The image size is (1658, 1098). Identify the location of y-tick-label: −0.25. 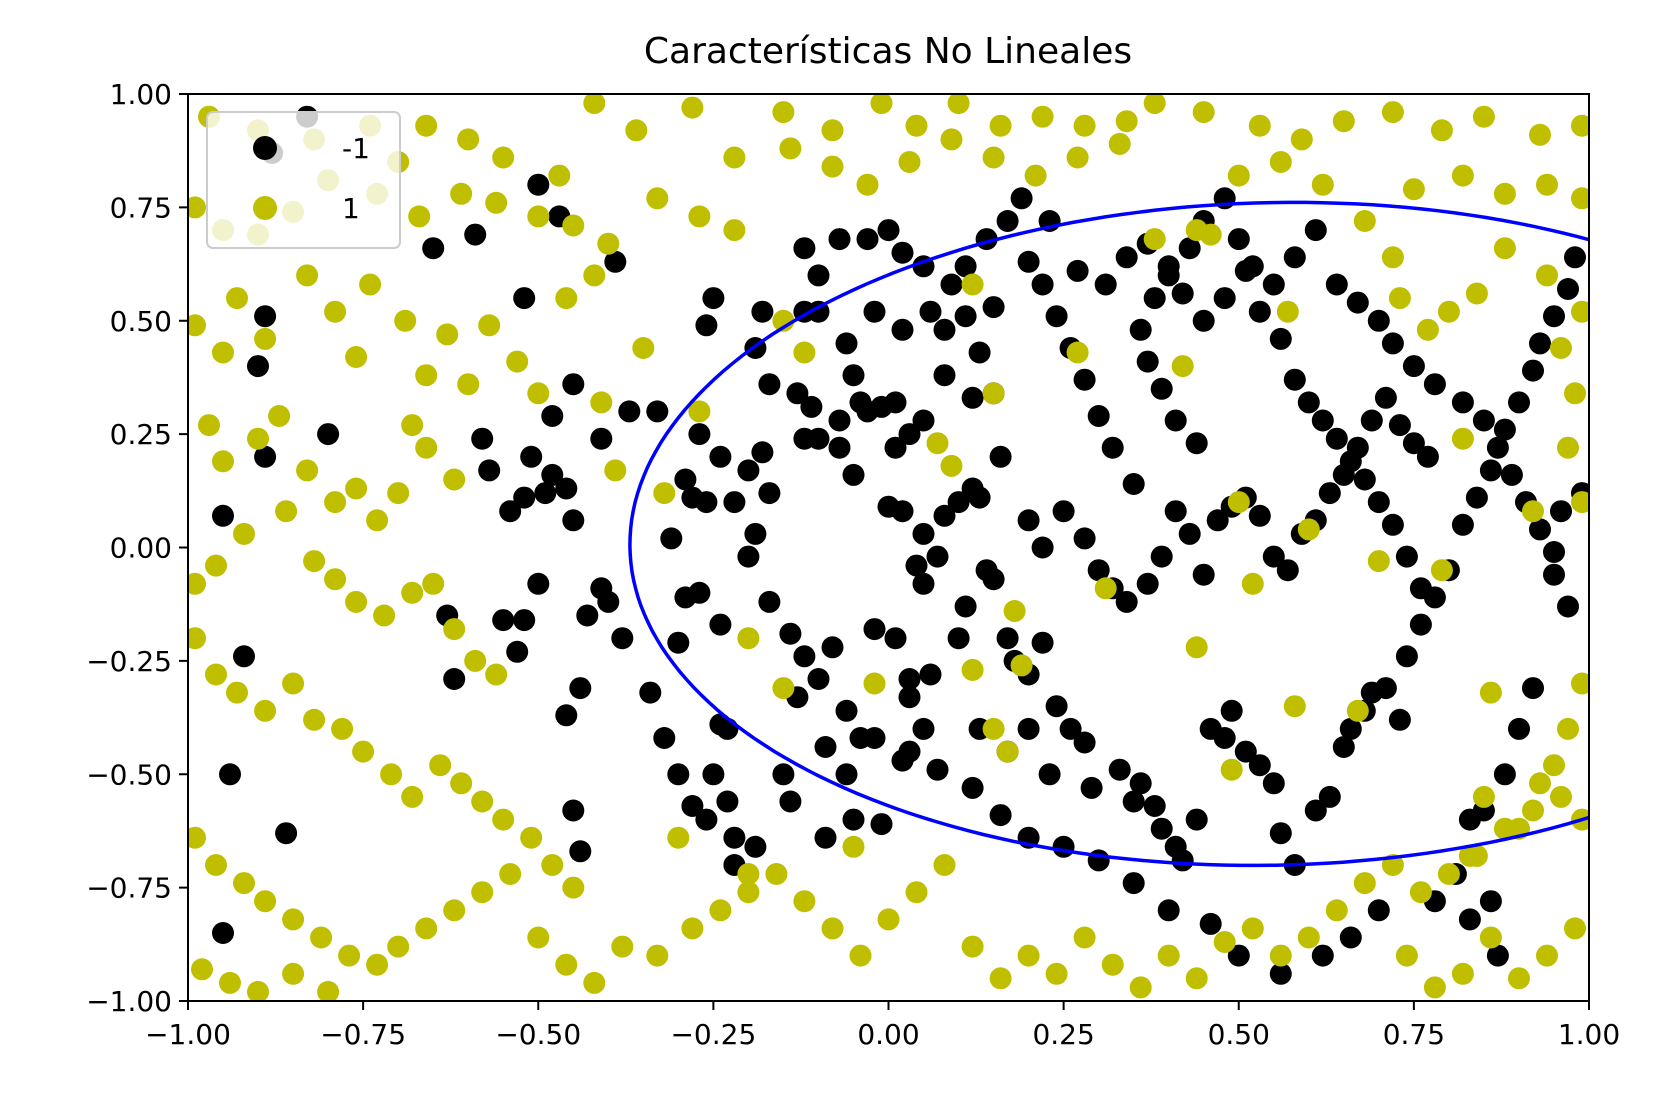
(129, 661).